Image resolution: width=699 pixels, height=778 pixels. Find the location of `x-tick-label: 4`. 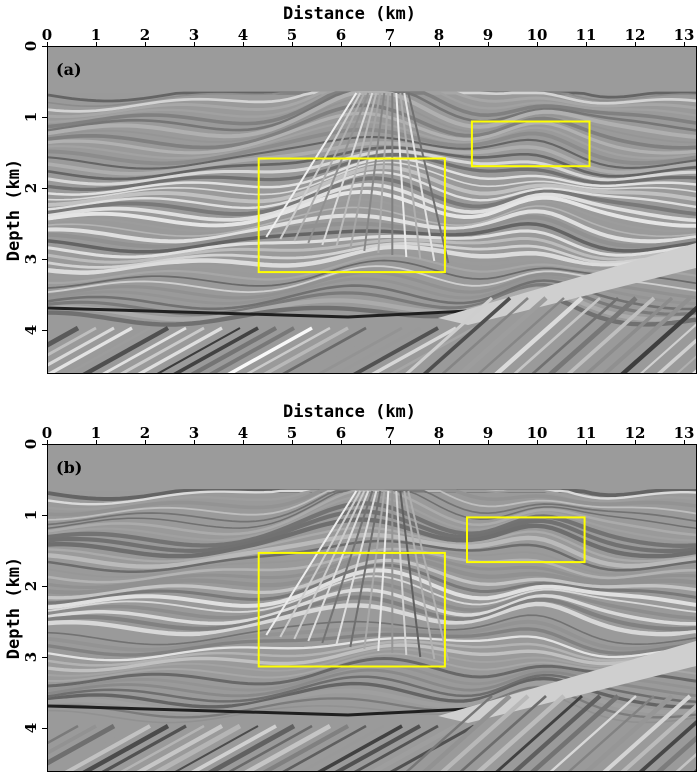

x-tick-label: 4 is located at coordinates (243, 433).